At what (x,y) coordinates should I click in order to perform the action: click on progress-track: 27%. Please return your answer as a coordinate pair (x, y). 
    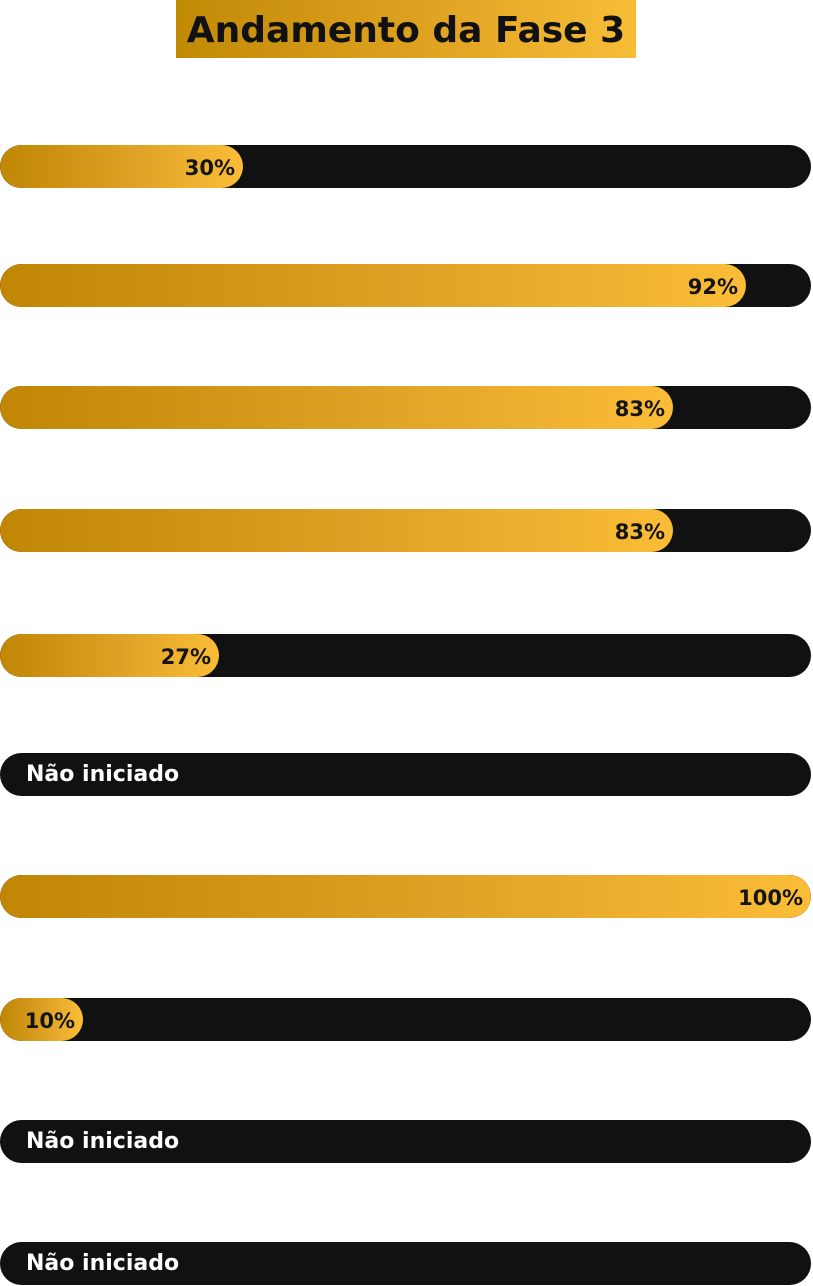
    Looking at the image, I should click on (405, 655).